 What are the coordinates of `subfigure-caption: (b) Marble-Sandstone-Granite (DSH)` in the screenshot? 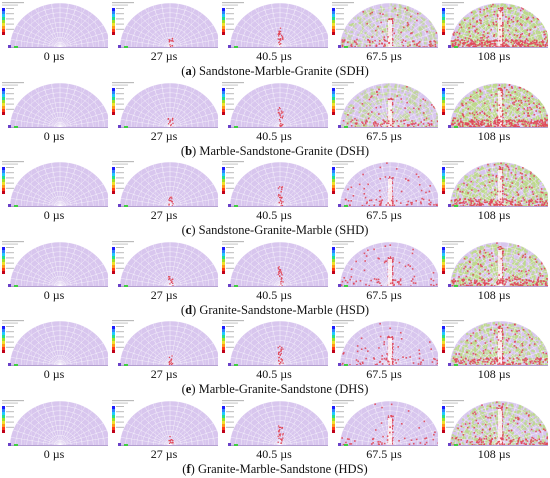 It's located at (275, 151).